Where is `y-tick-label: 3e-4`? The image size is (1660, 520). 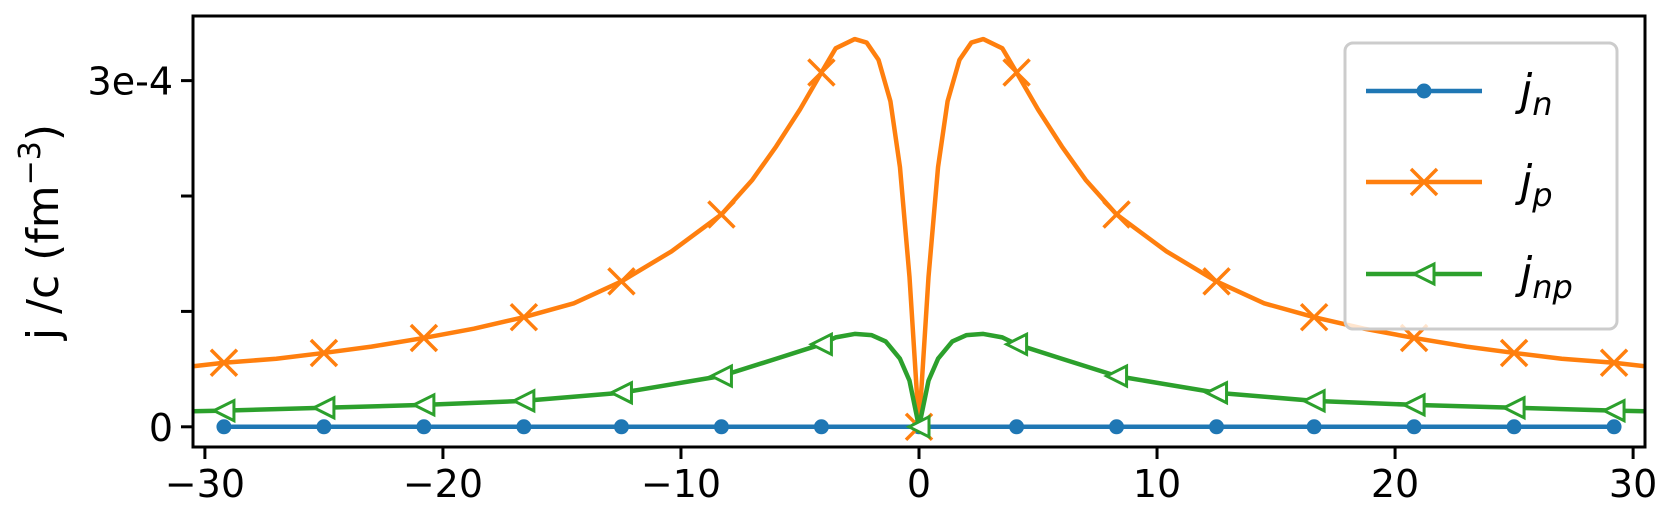
y-tick-label: 3e-4 is located at coordinates (130, 82).